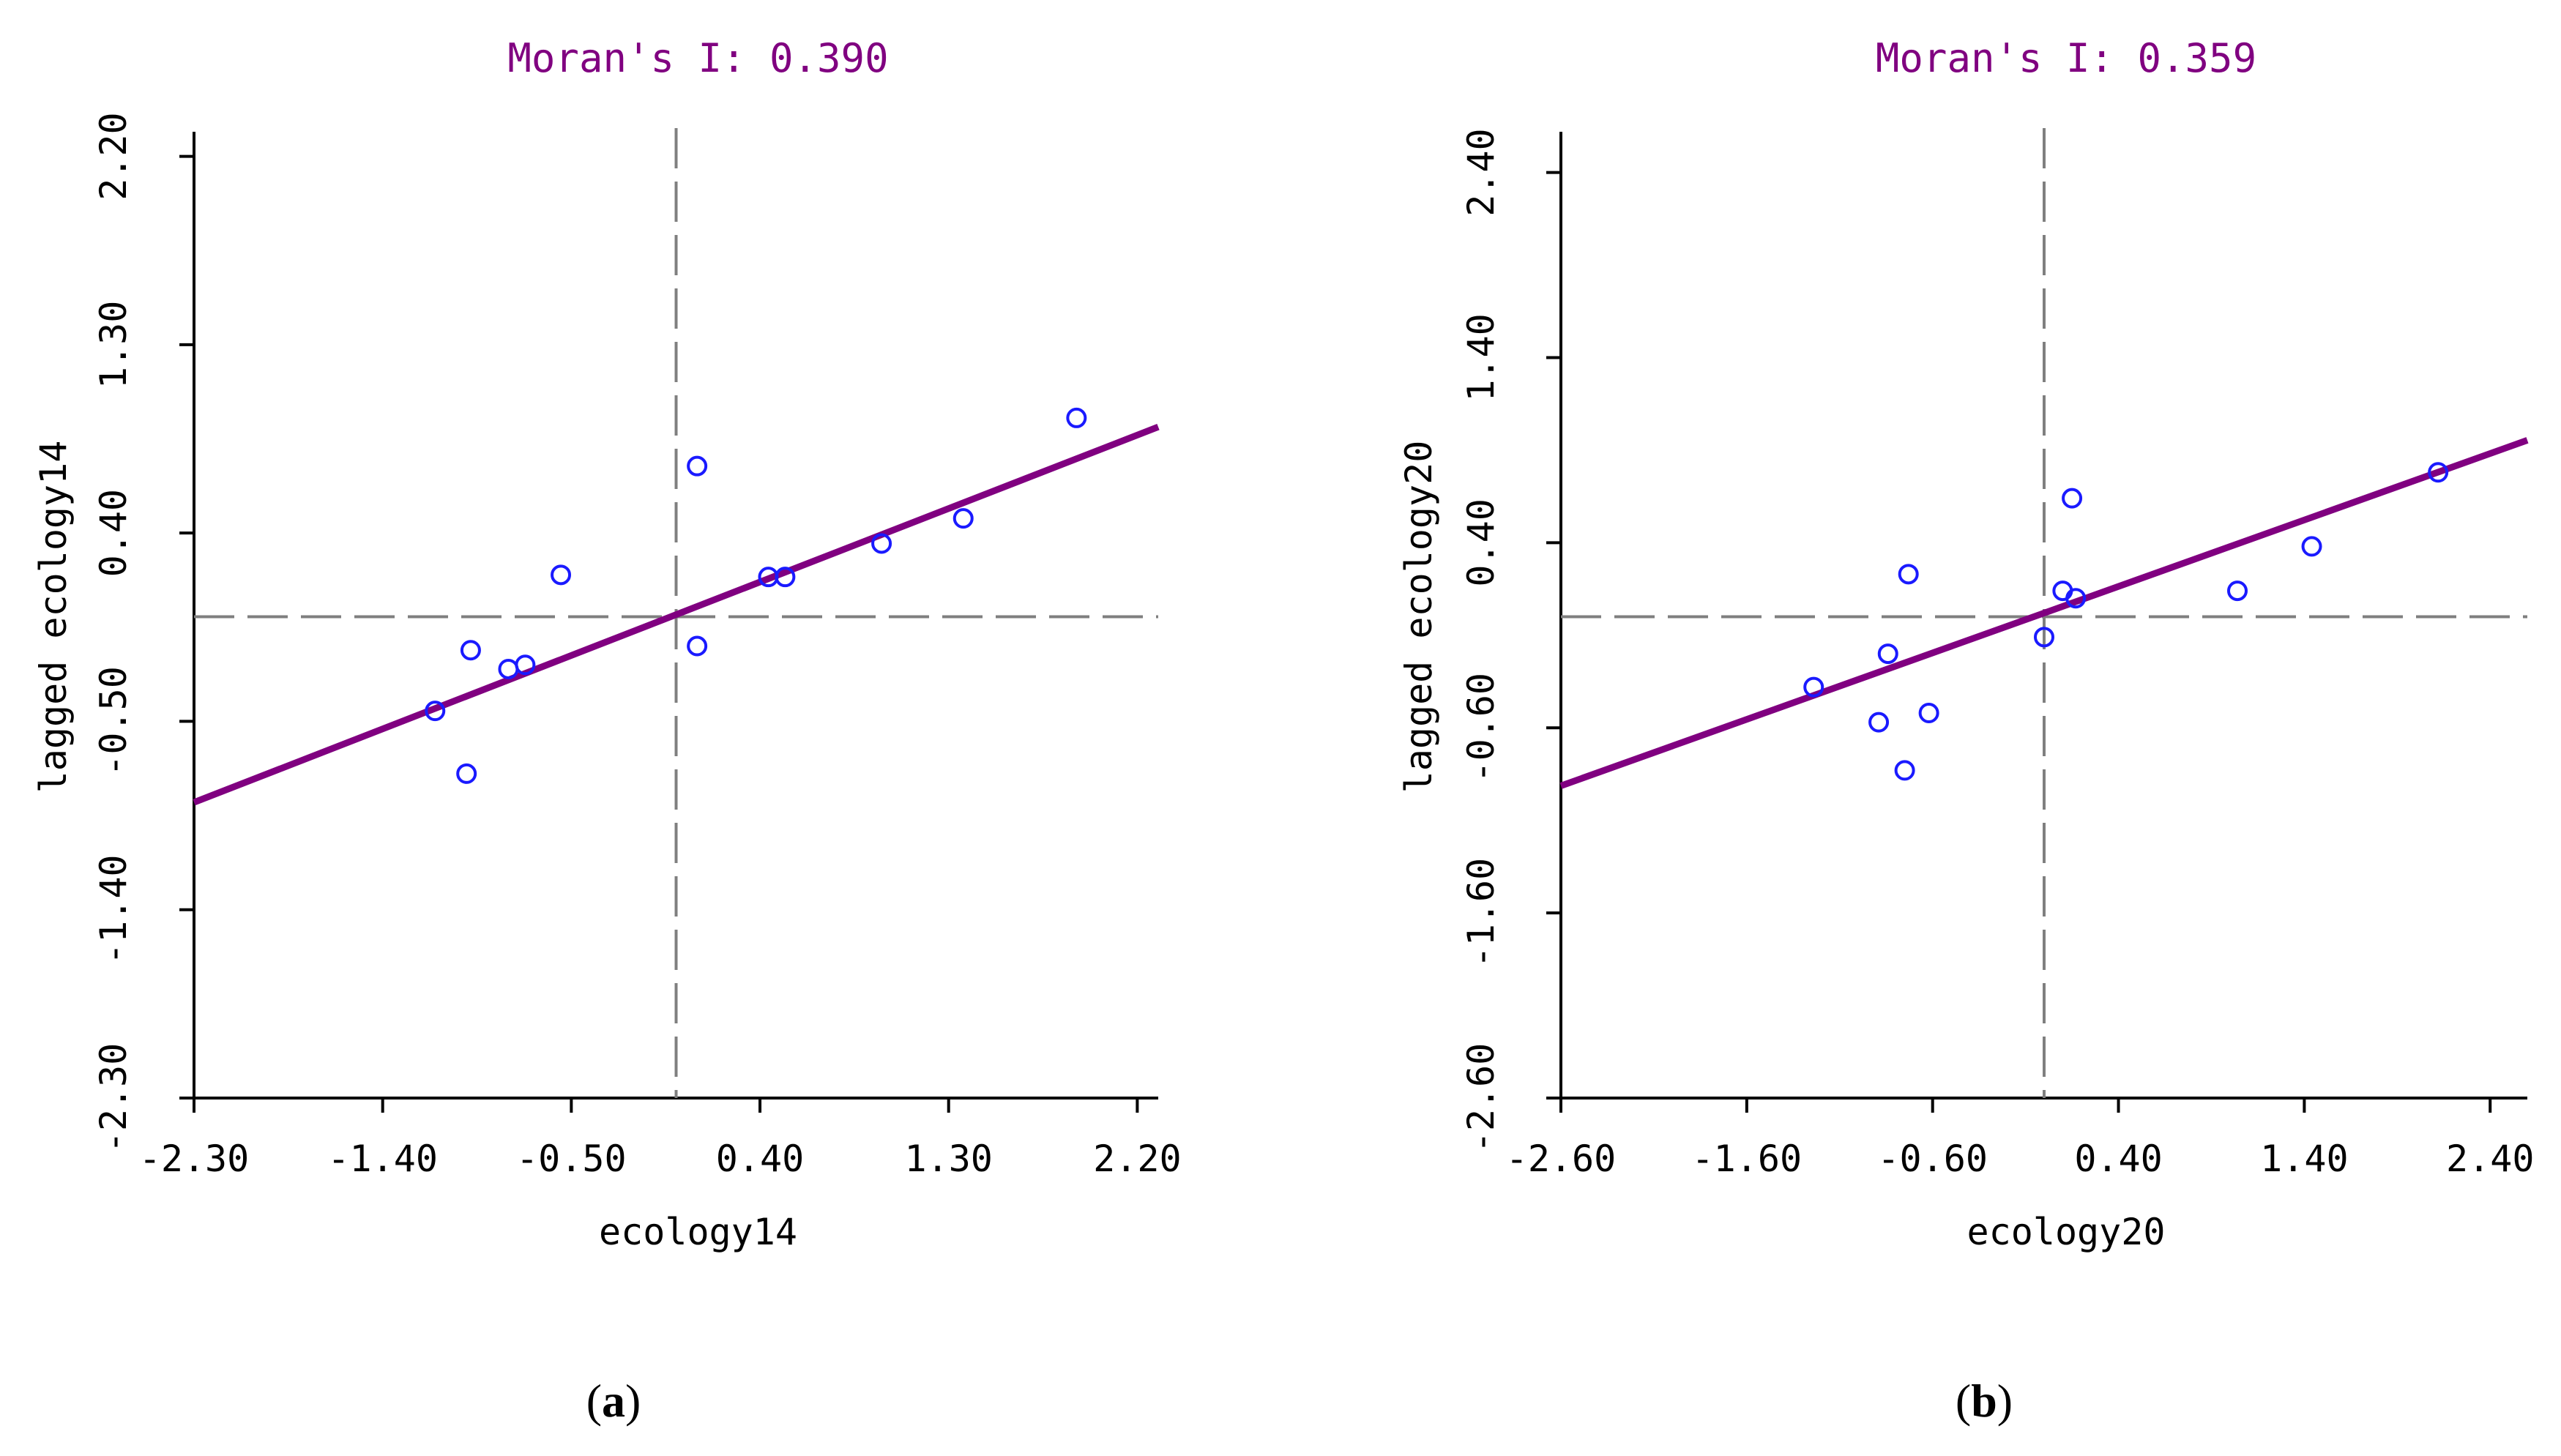 Image resolution: width=2561 pixels, height=1456 pixels. I want to click on chart-b-x-tick-label: -0.60, so click(1933, 1159).